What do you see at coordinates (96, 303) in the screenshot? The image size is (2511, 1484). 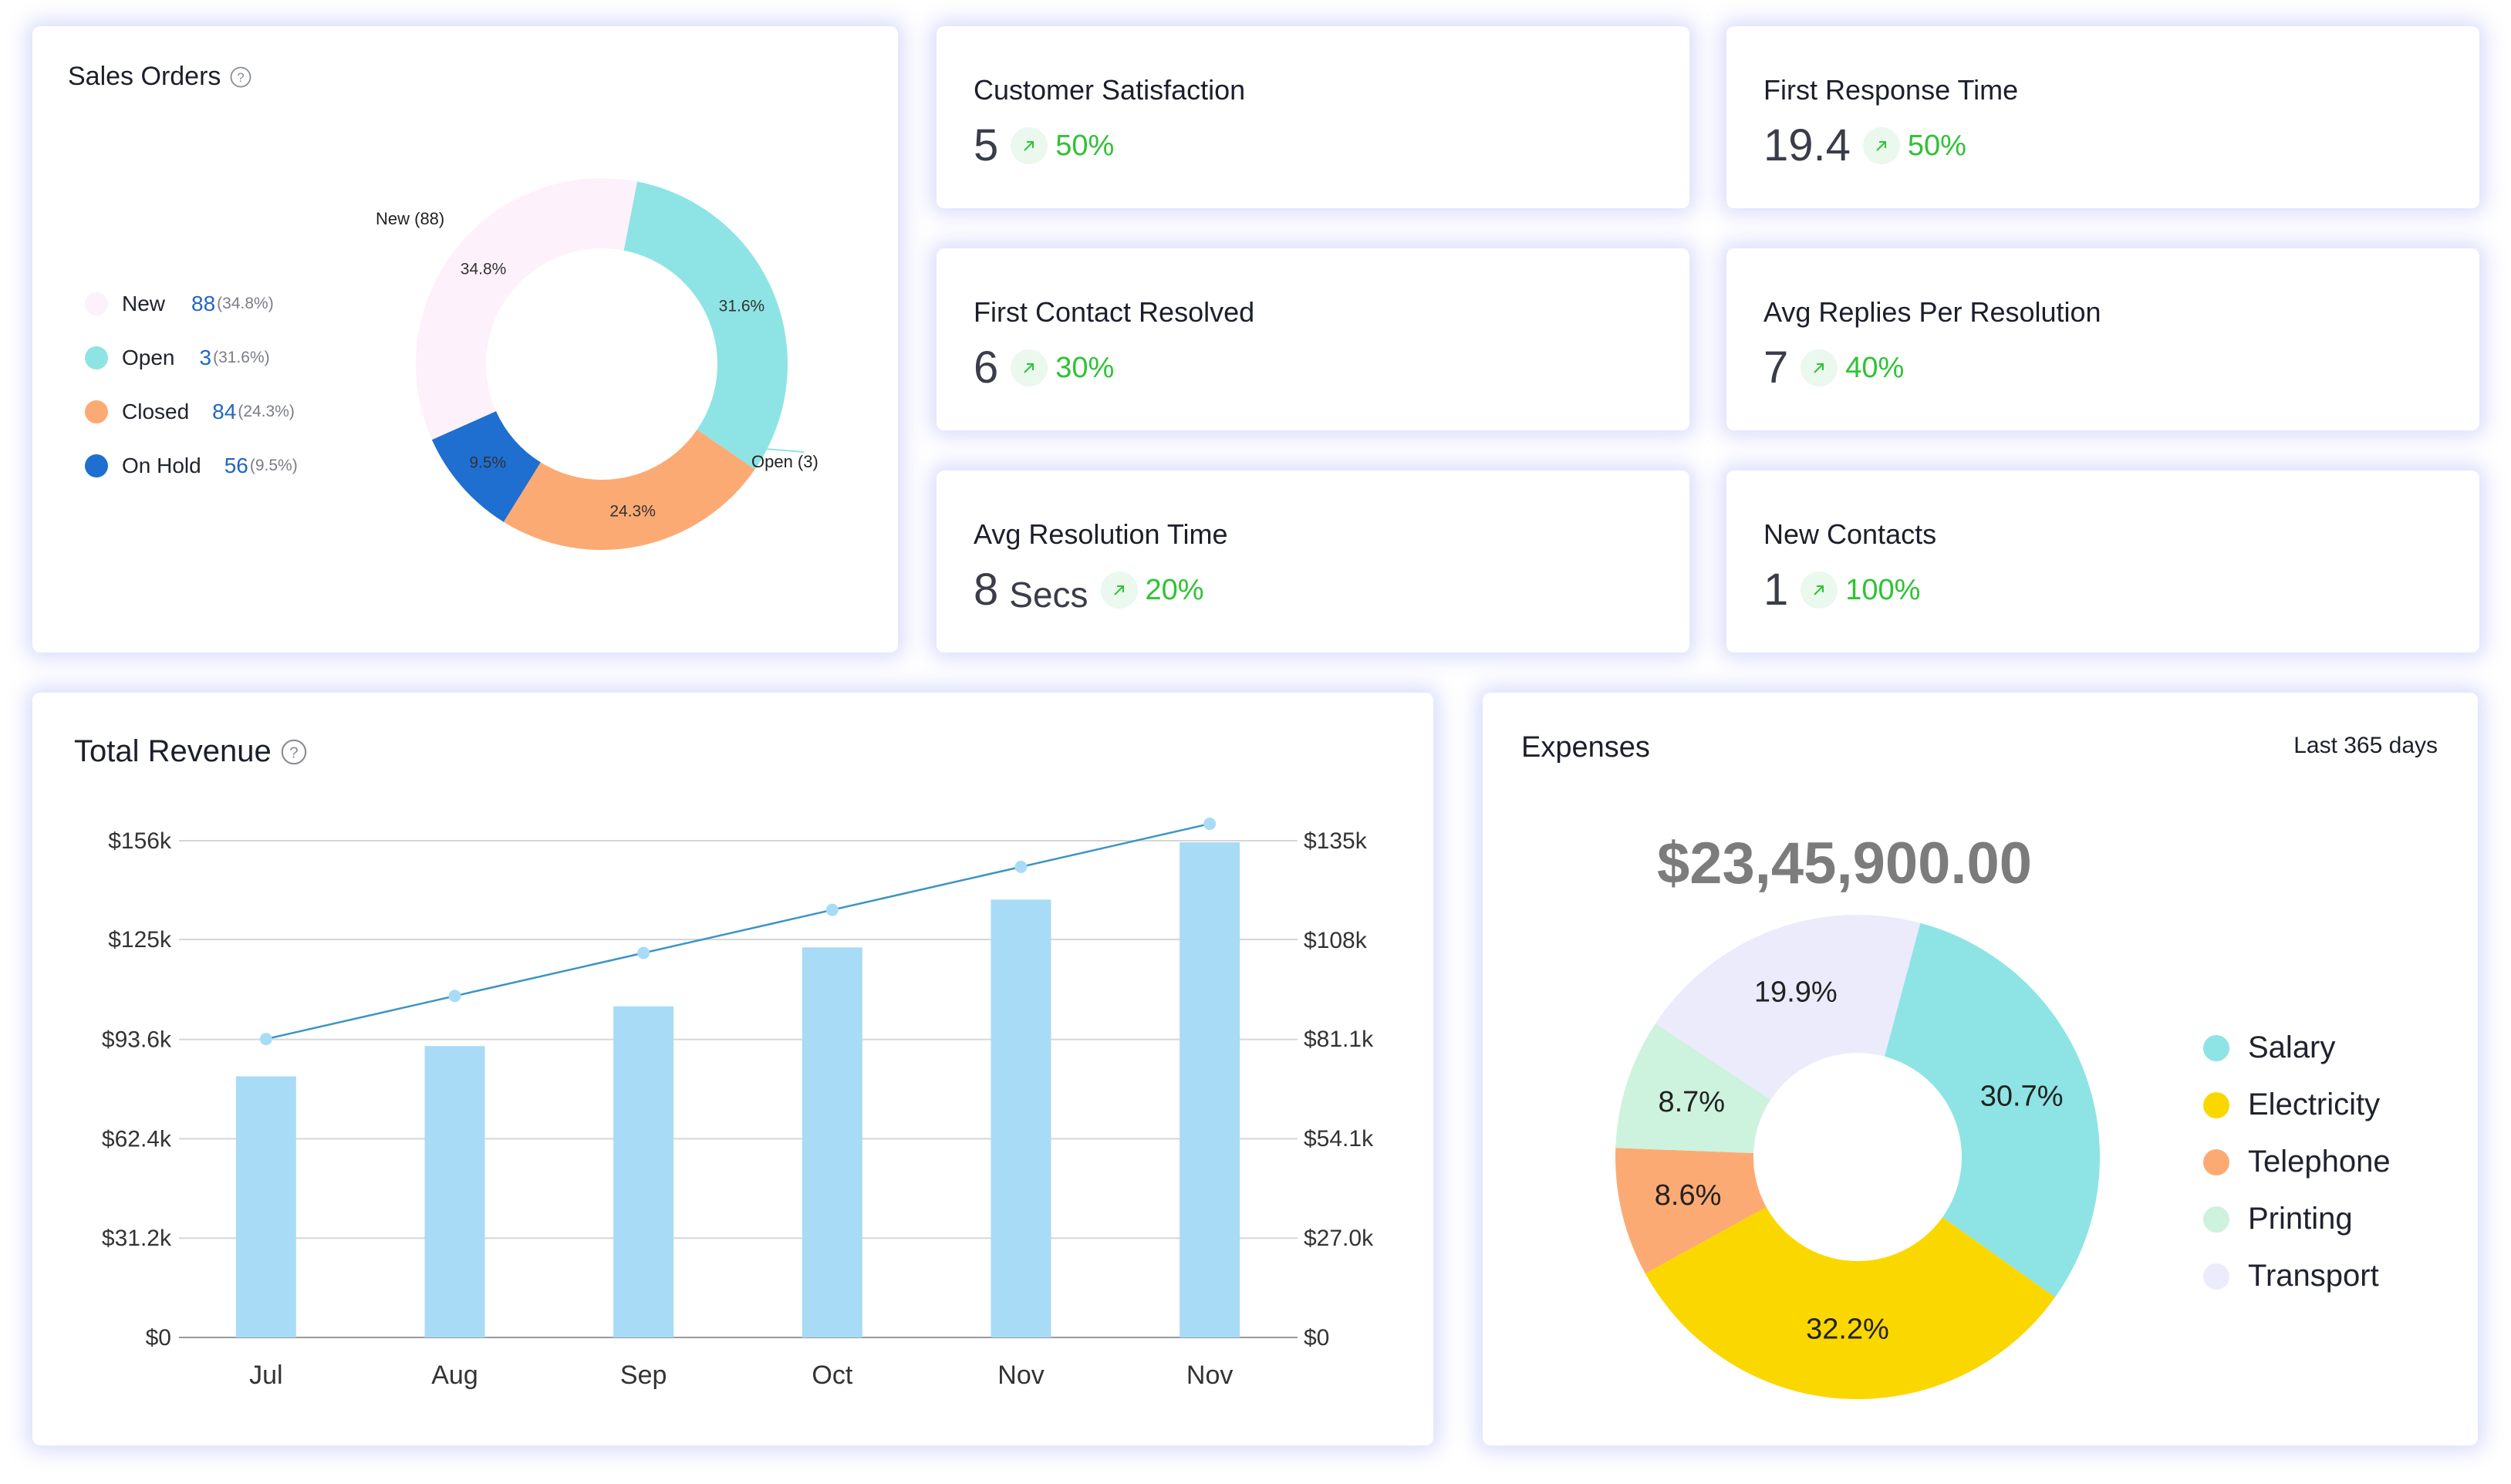 I see `legend-dot-new` at bounding box center [96, 303].